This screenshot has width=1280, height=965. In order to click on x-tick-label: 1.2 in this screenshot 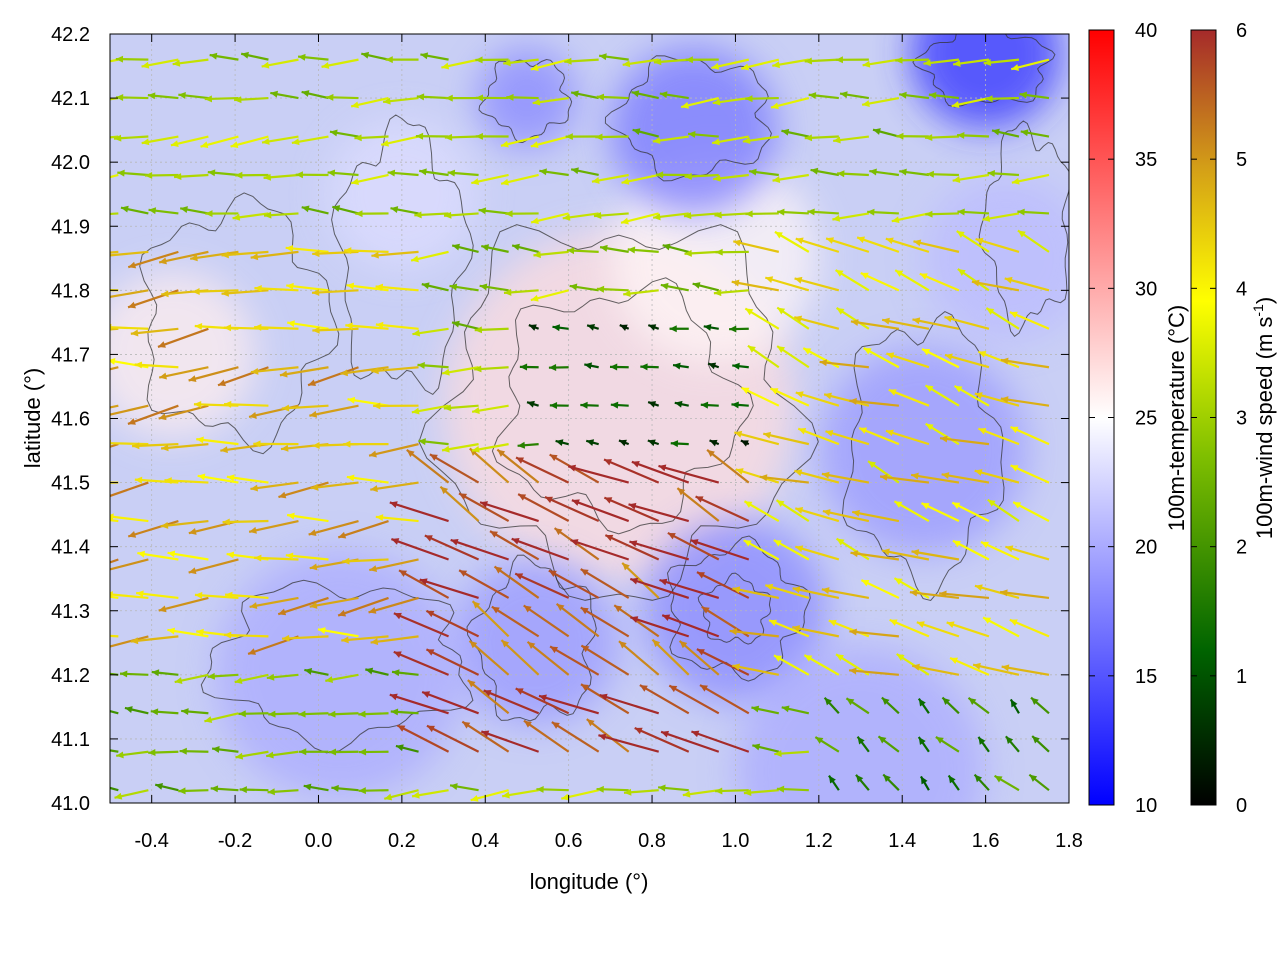, I will do `click(819, 841)`.